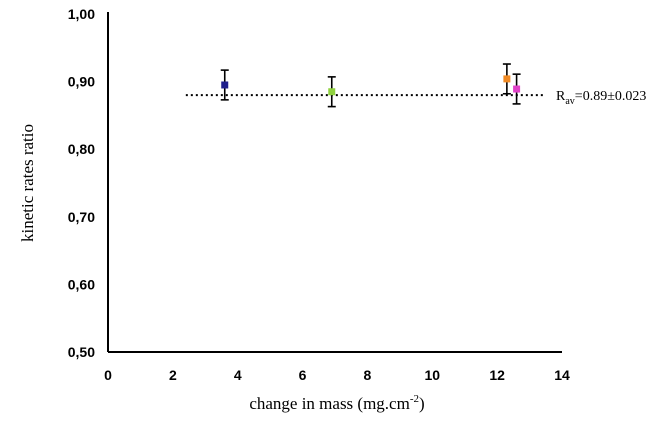 This screenshot has height=421, width=662. Describe the element at coordinates (27, 183) in the screenshot. I see `y-axis-title: kinetic rates ratio` at that location.